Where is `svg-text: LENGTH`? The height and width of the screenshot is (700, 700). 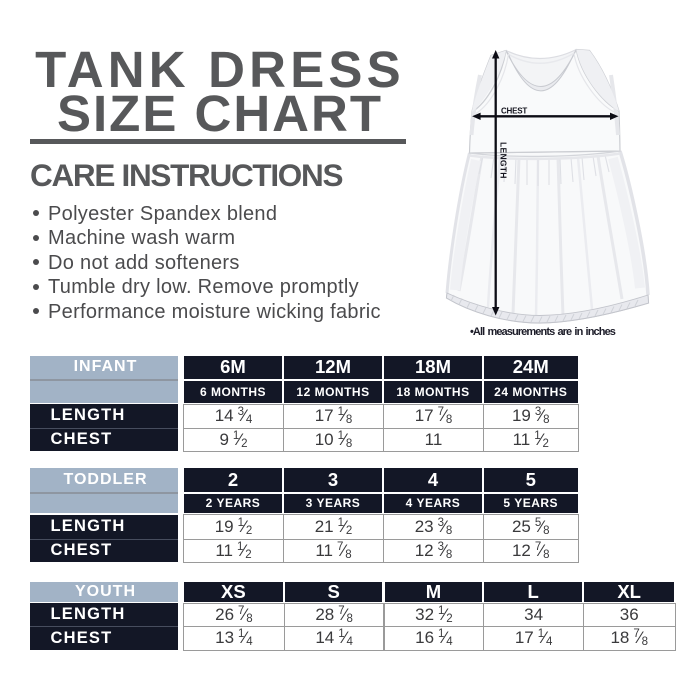
svg-text: LENGTH is located at coordinates (504, 160).